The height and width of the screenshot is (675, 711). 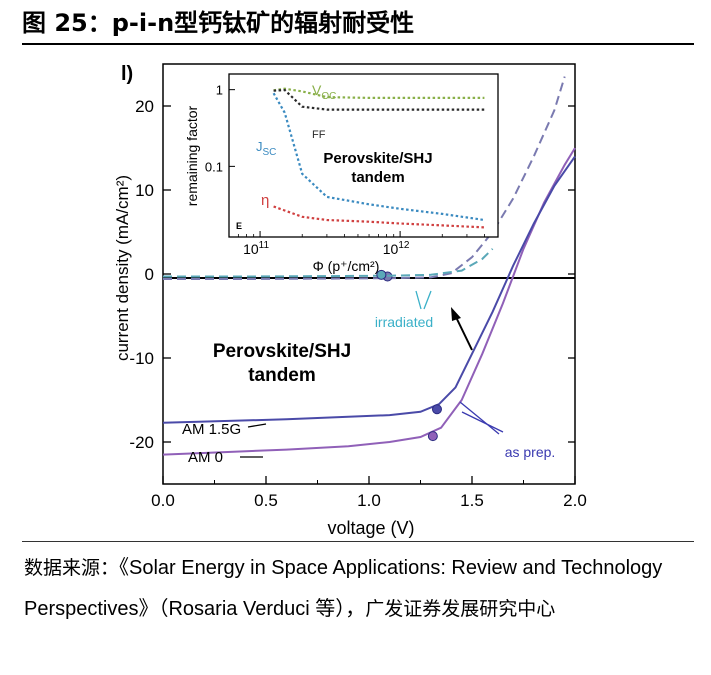 I want to click on inset-annotation-line1: Perovskite/SHJ, so click(x=377, y=158).